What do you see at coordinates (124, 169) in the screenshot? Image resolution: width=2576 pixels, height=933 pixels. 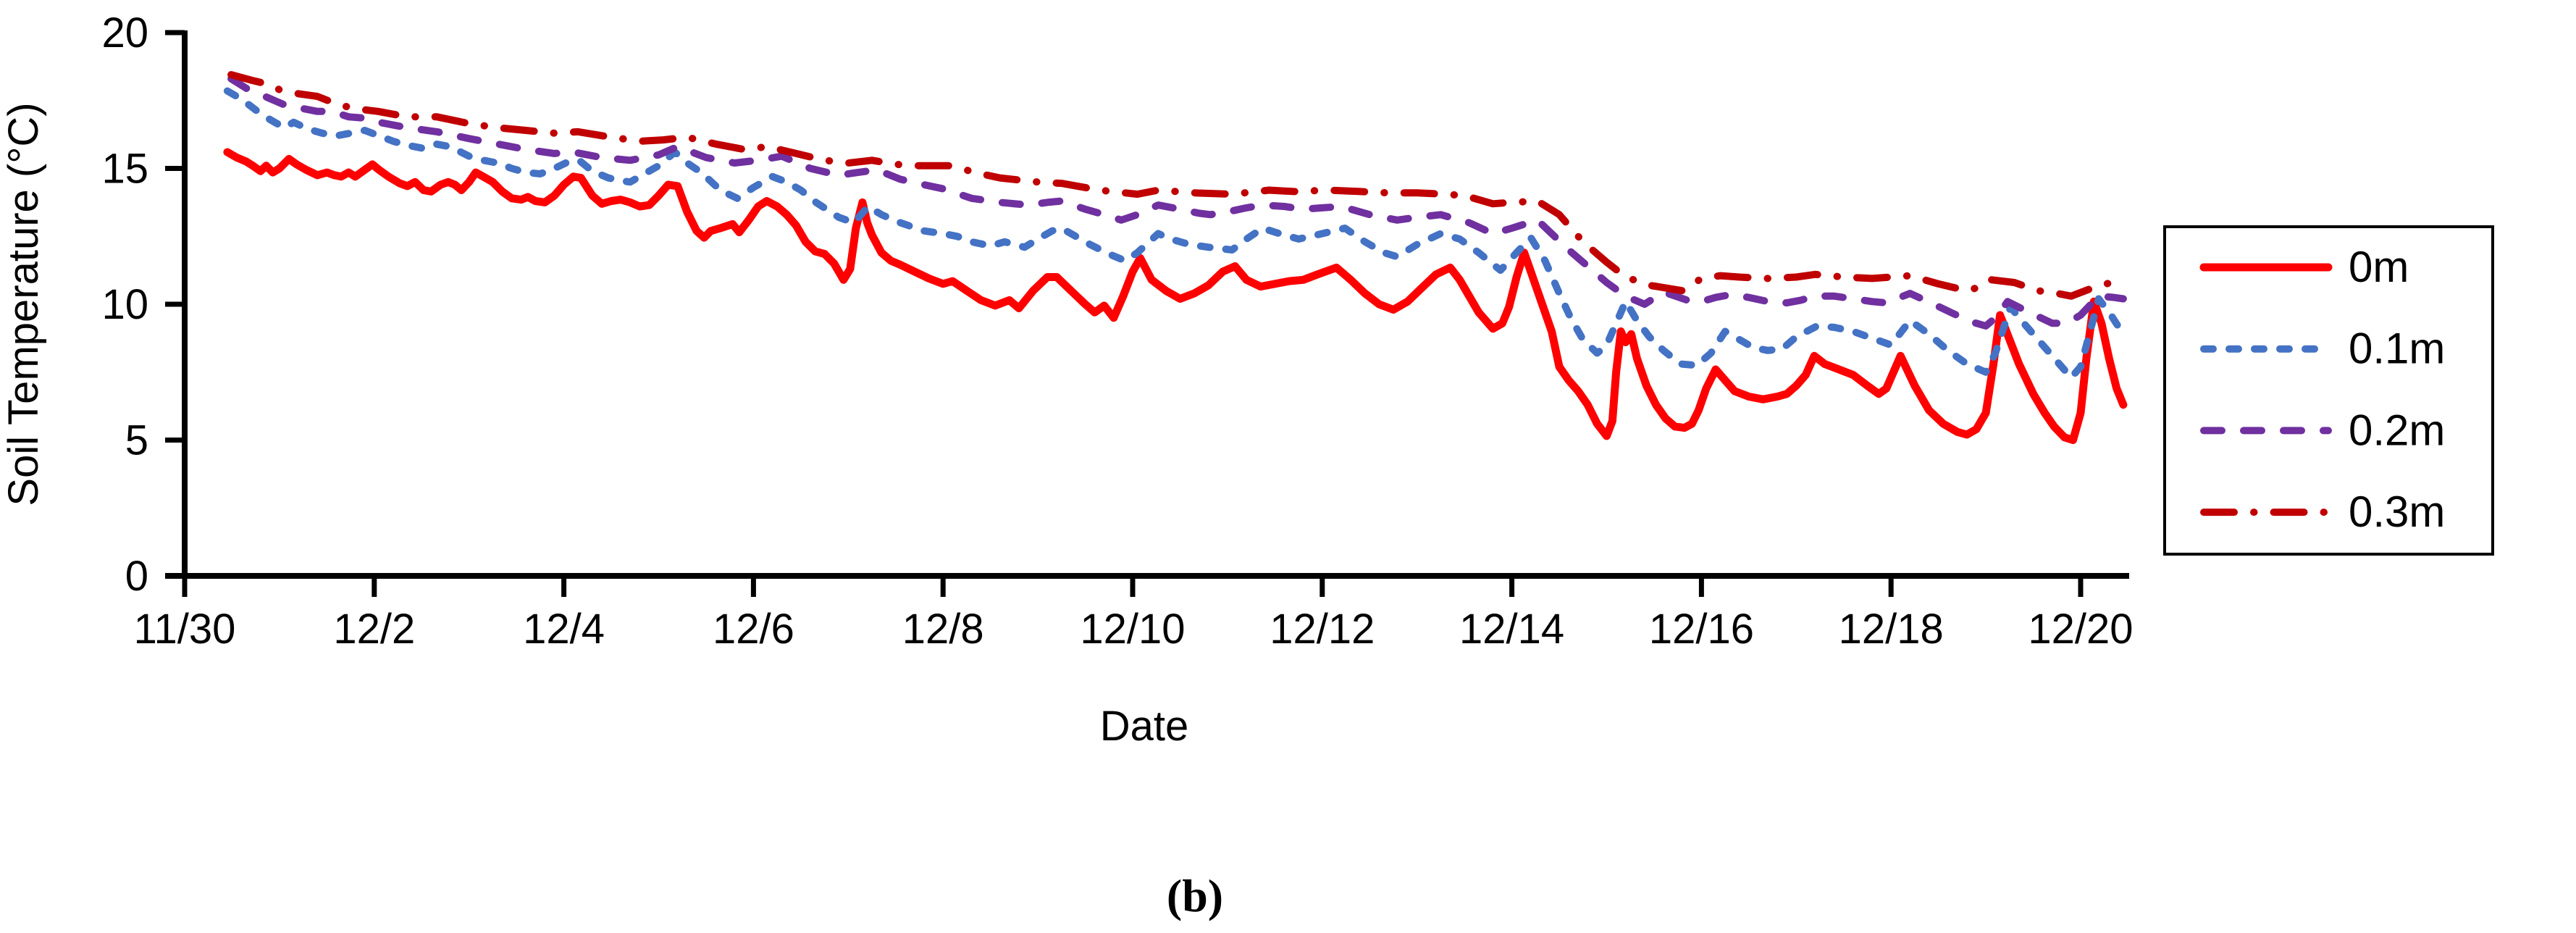 I see `y-tick-label: 15` at bounding box center [124, 169].